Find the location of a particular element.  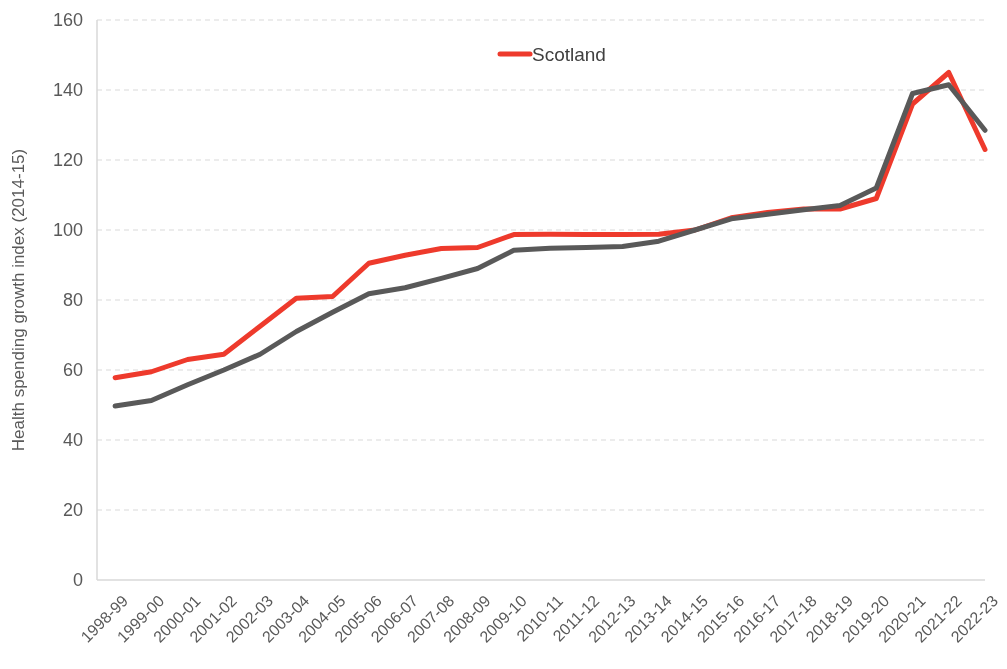

y-tick-label: 40 is located at coordinates (72, 440).